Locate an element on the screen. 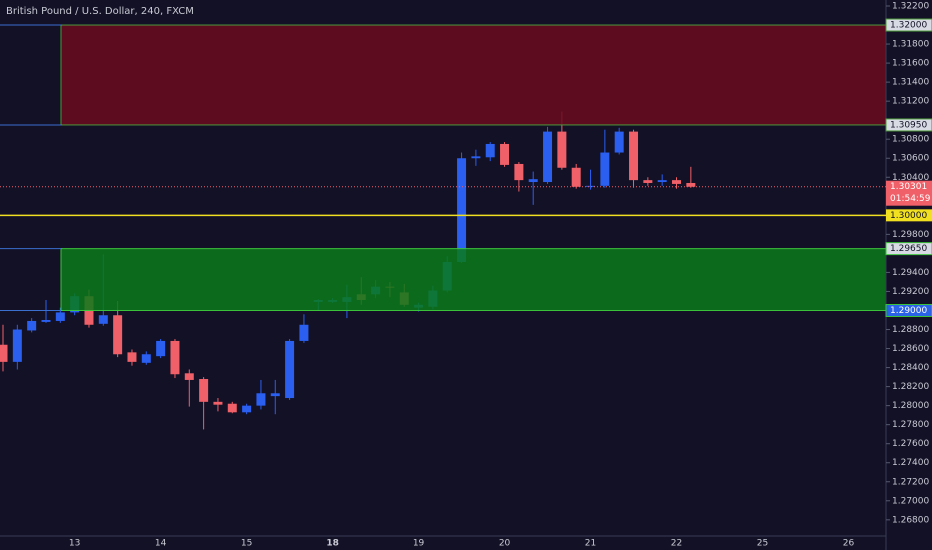 The image size is (932, 550). x-tick-label: 13 is located at coordinates (74, 544).